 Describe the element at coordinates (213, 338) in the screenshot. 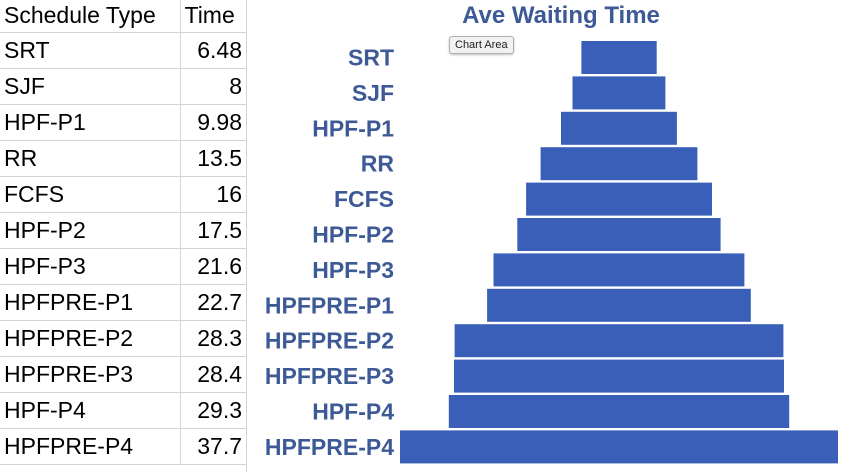

I see `cell-time: 28.3` at that location.